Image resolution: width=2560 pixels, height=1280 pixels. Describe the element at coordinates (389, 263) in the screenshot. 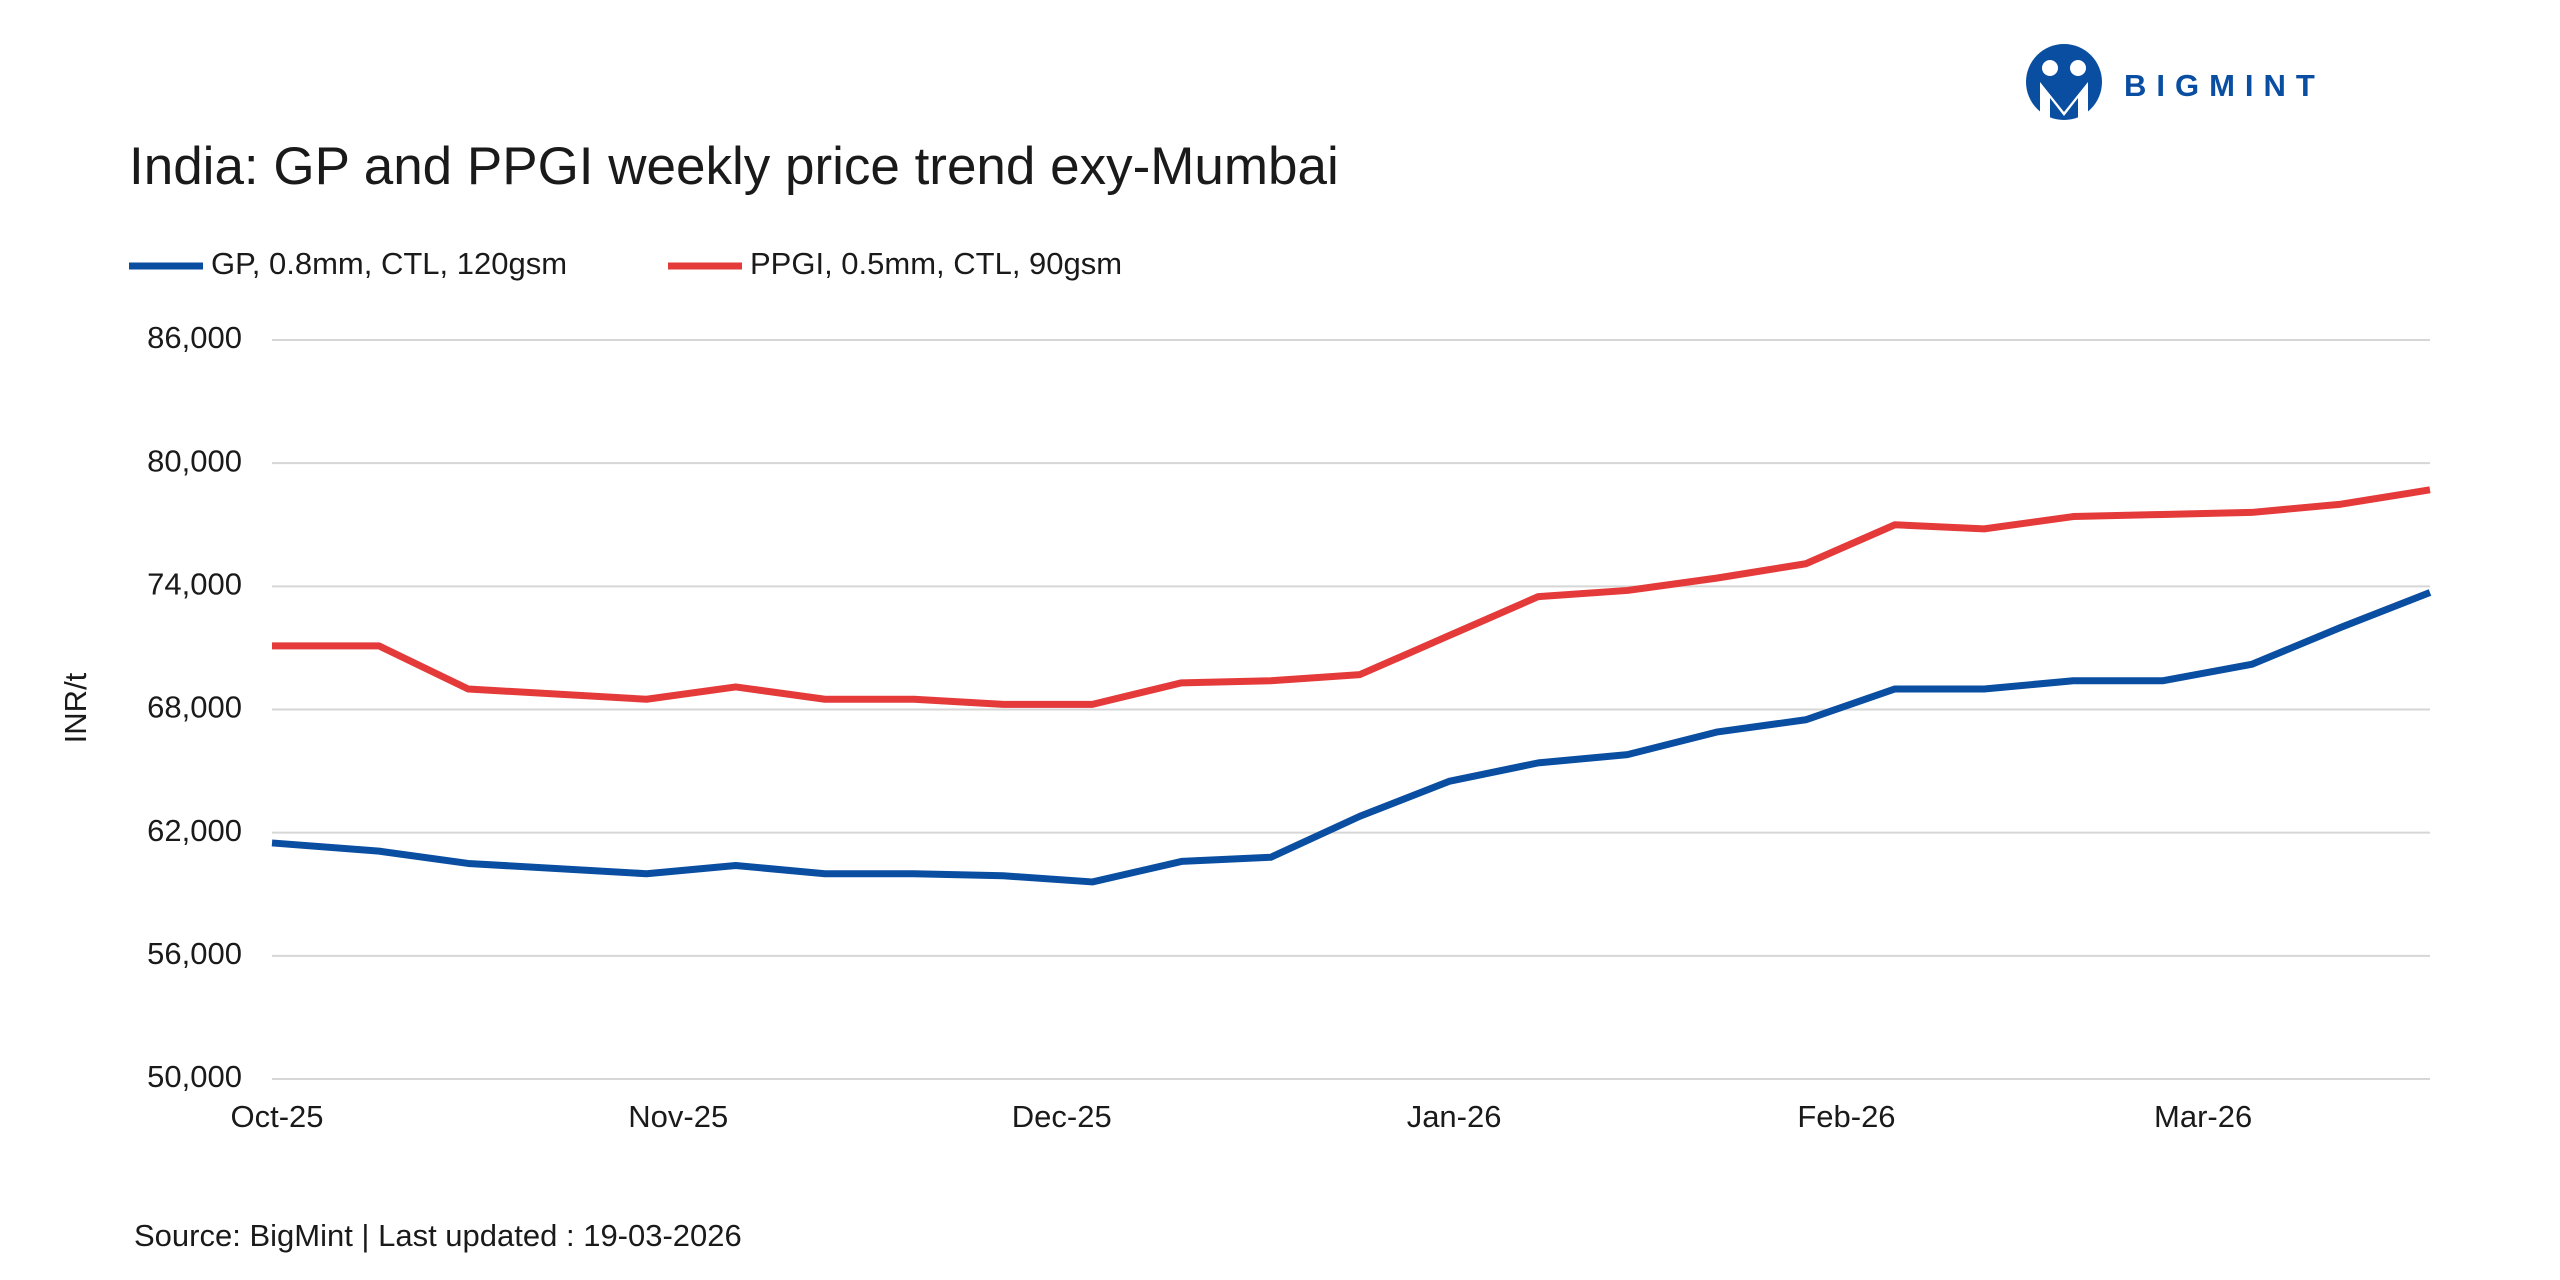

I see `legend-label: GP, 0.8mm, CTL, 120gsm` at that location.